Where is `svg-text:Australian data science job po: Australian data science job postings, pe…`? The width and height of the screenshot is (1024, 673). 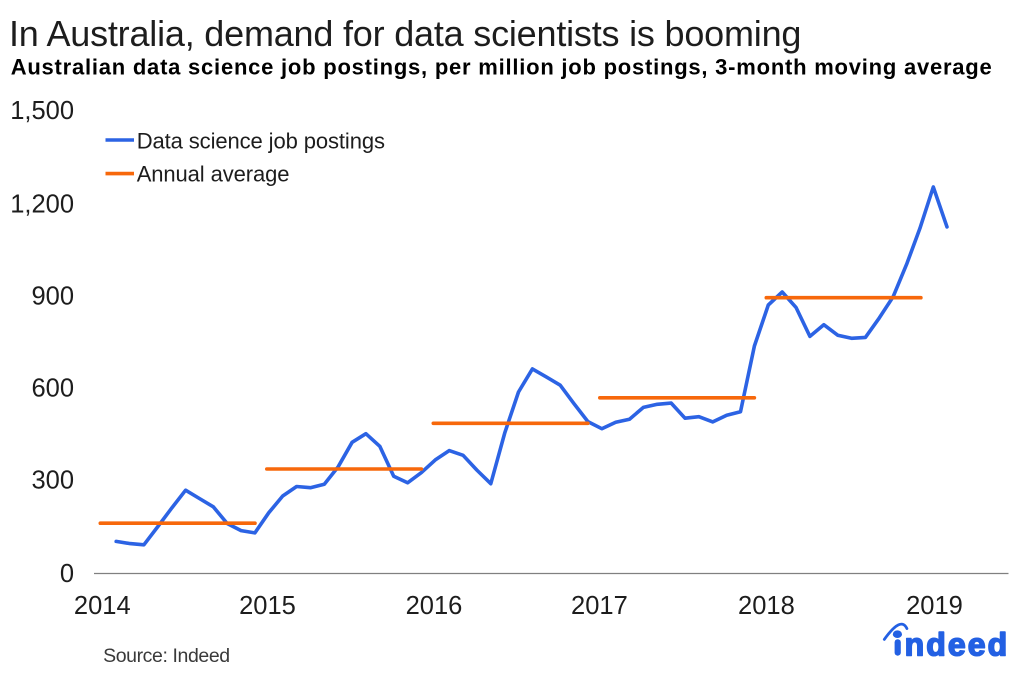 svg-text:Australian data science job po: Australian data science job postings, pe… is located at coordinates (502, 66).